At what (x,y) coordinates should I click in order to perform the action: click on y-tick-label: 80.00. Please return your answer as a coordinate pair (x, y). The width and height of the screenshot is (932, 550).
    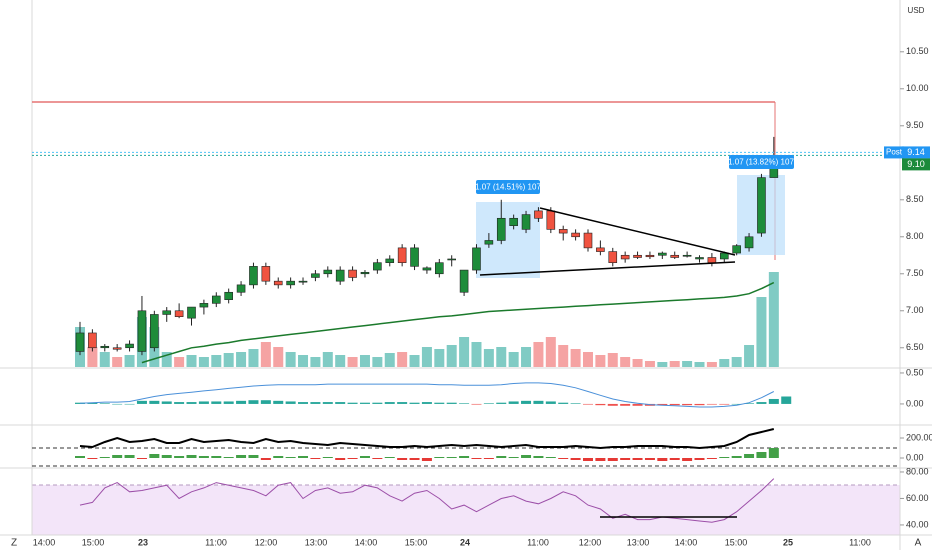
    Looking at the image, I should click on (917, 471).